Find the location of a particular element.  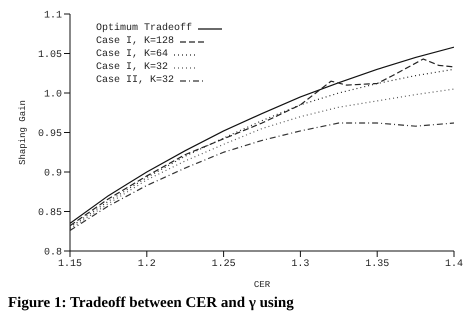

y-tick-label: 0.85 is located at coordinates (50, 214).